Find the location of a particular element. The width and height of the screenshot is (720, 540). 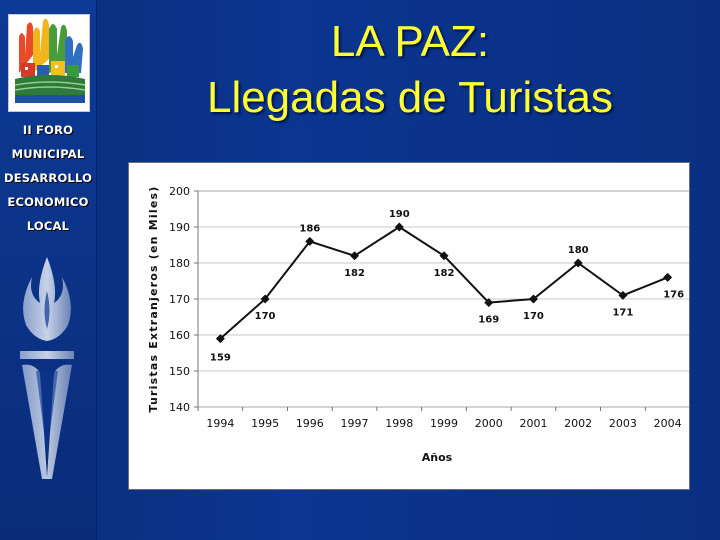

x-tick-label: 1999 is located at coordinates (444, 423).